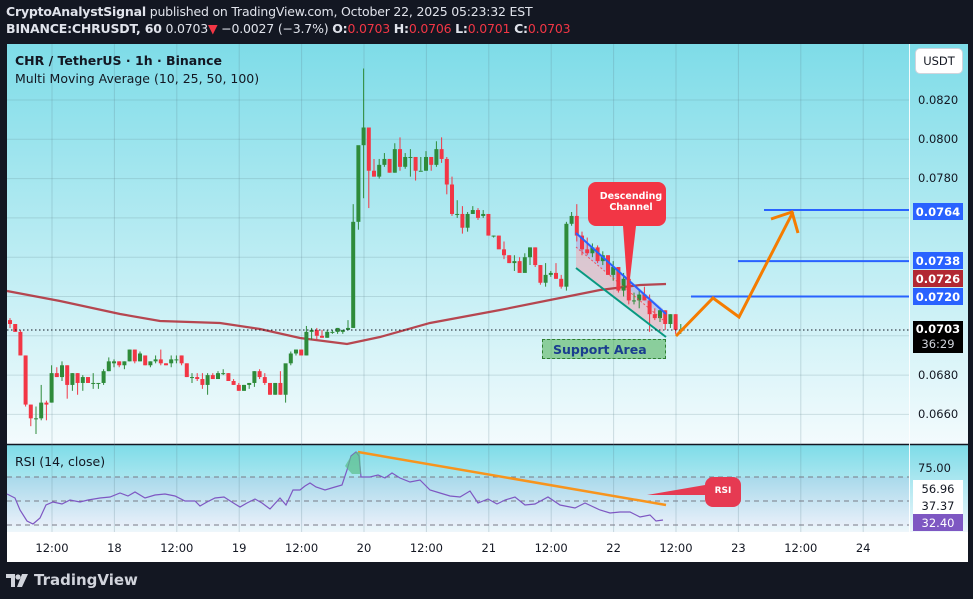 The image size is (973, 599). Describe the element at coordinates (118, 60) in the screenshot. I see `chart-title: CHR / TetherUS · 1h · Binance` at that location.